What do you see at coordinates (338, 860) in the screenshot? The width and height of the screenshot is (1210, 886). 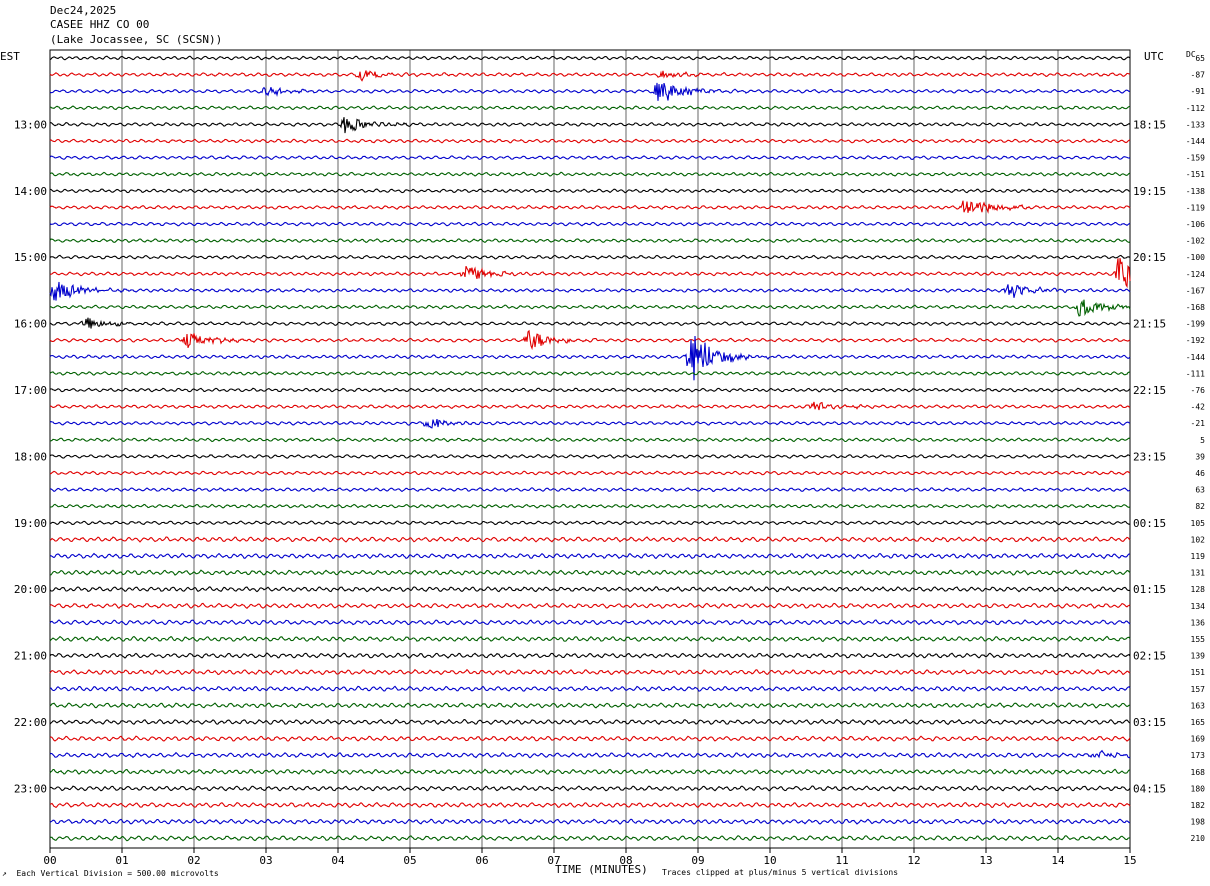 I see `x-tick-label: 04` at bounding box center [338, 860].